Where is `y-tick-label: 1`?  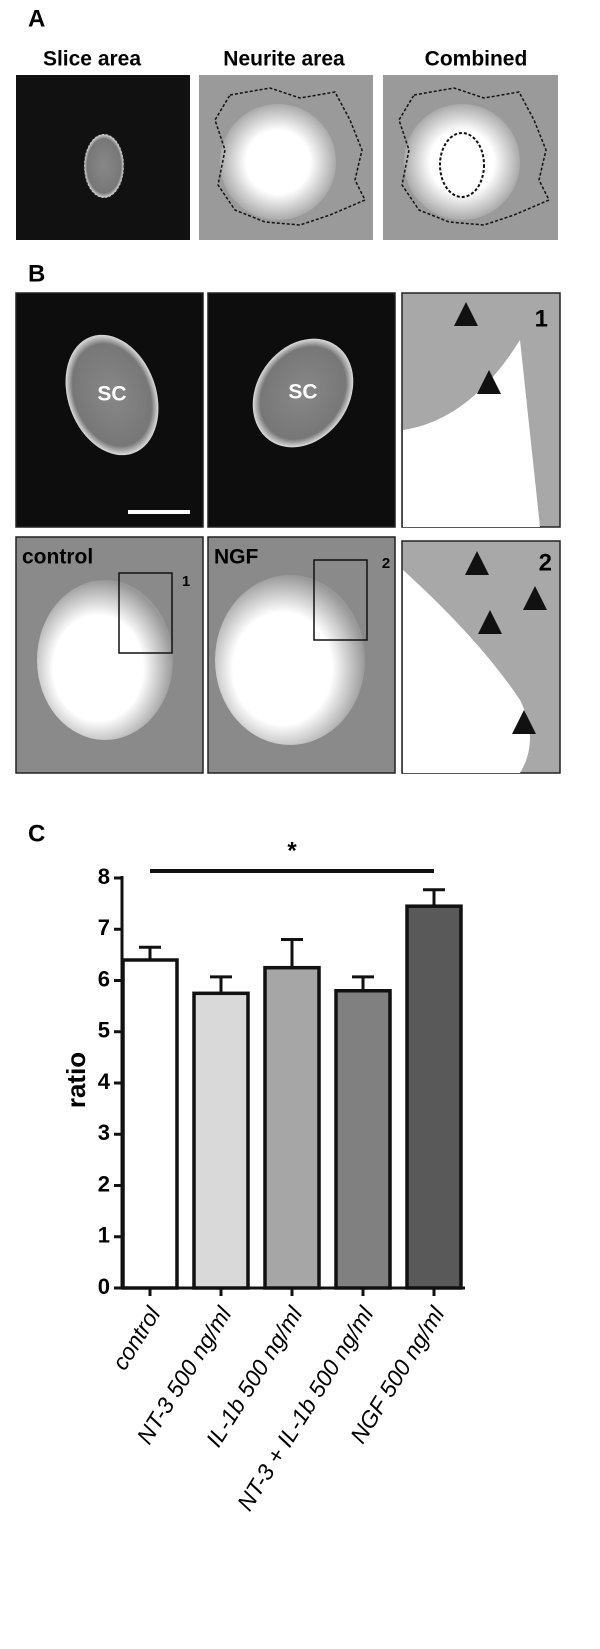
y-tick-label: 1 is located at coordinates (104, 1235).